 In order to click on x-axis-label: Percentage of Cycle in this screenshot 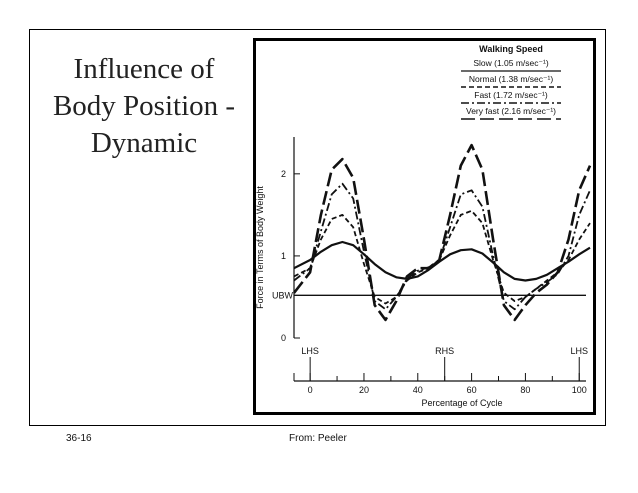, I will do `click(461, 403)`.